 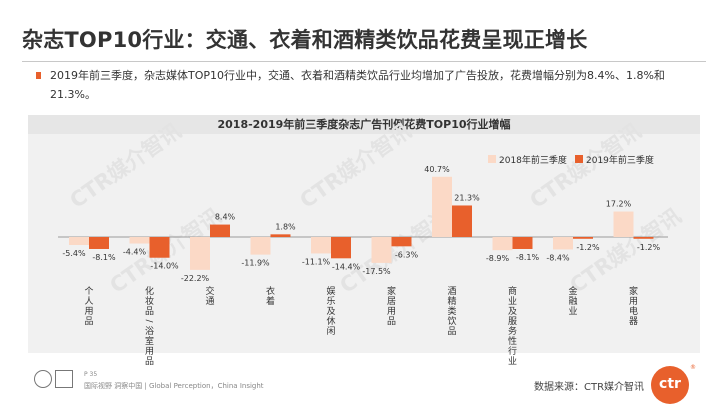 What do you see at coordinates (512, 351) in the screenshot?
I see `category-label-char: 行` at bounding box center [512, 351].